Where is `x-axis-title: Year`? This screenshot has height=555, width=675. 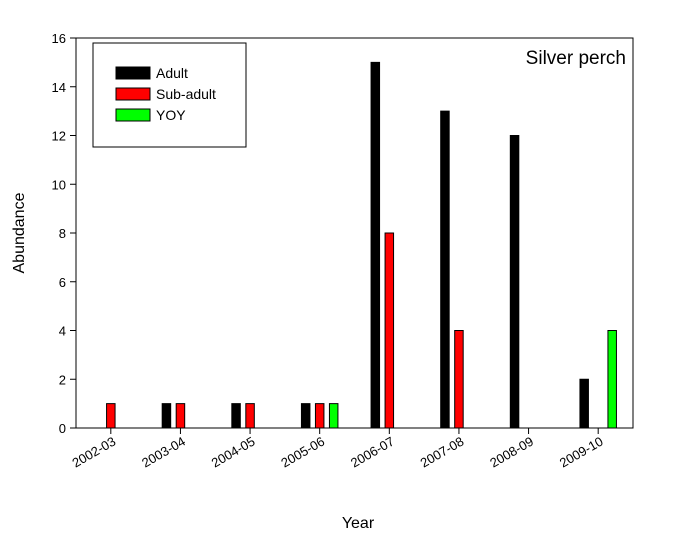
x-axis-title: Year is located at coordinates (358, 523).